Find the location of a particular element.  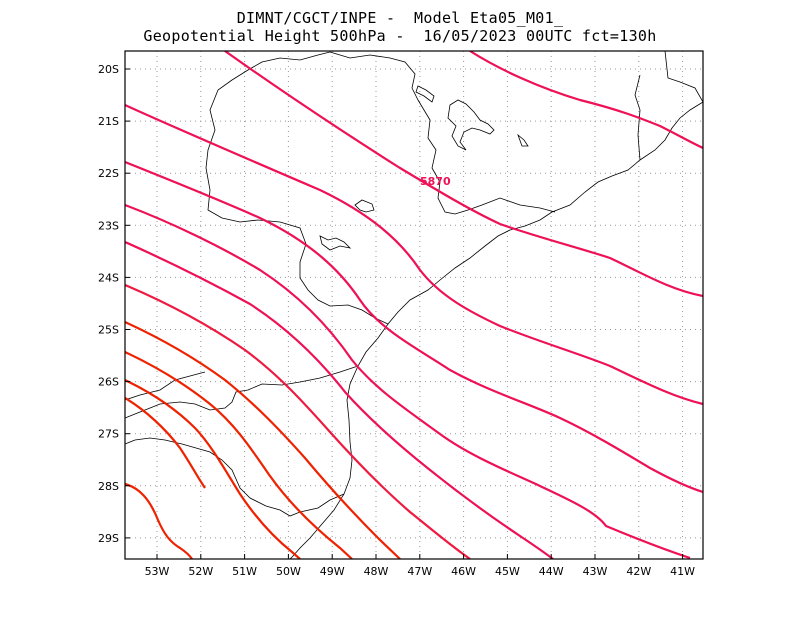

chart-title-line-1: DIMNT/CGCT/INPE - Model Eta05_M01_ is located at coordinates (400, 18).